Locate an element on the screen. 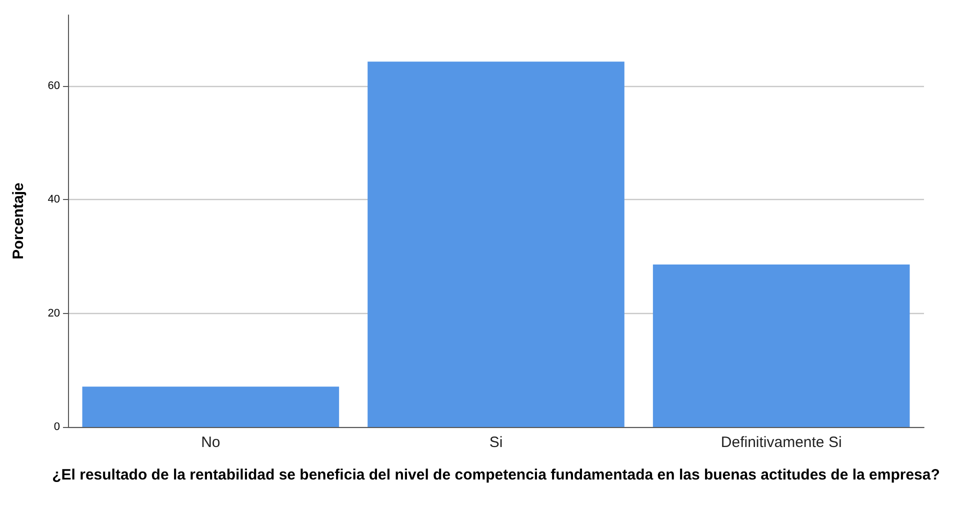 The height and width of the screenshot is (509, 958). y-tick-label: 20 is located at coordinates (54, 313).